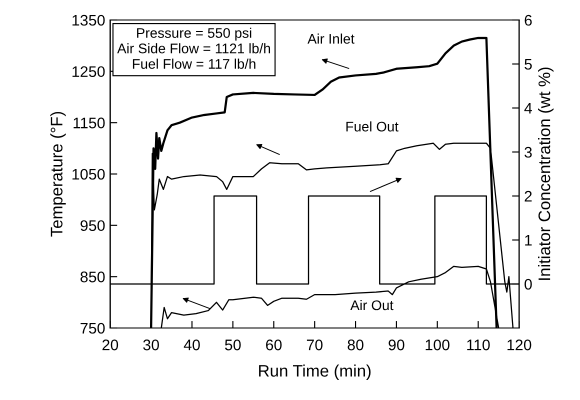 This screenshot has height=400, width=580. What do you see at coordinates (356, 345) in the screenshot?
I see `x-tick-label: 80` at bounding box center [356, 345].